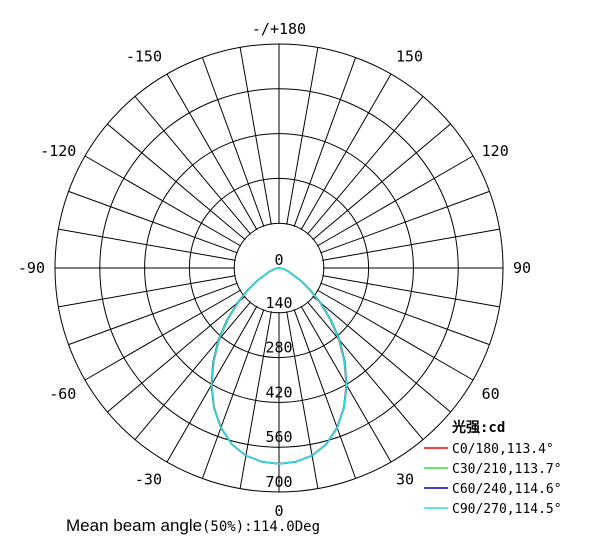  Describe the element at coordinates (405, 480) in the screenshot. I see `angle-label: 30` at that location.